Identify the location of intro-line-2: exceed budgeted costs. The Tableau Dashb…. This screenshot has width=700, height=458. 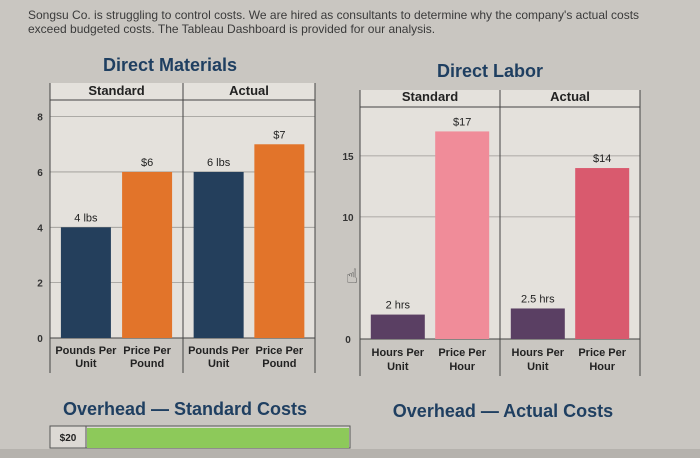
(232, 29).